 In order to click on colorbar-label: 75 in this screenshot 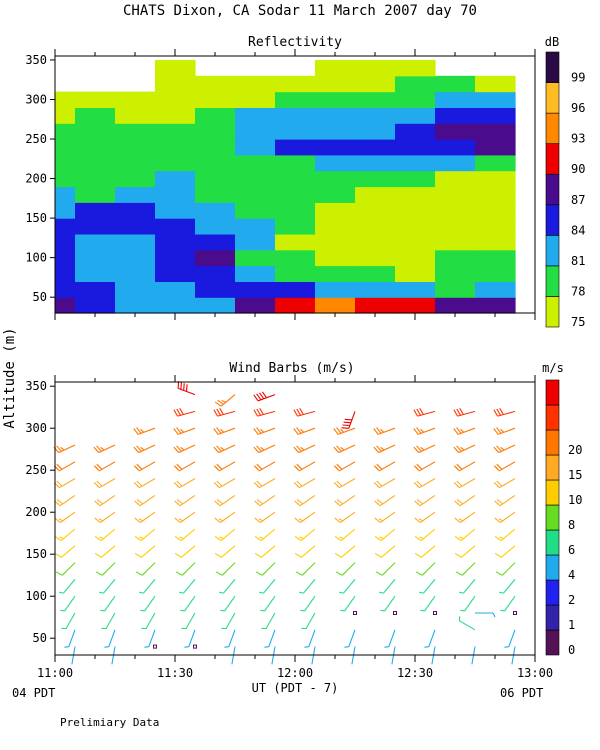, I will do `click(578, 322)`.